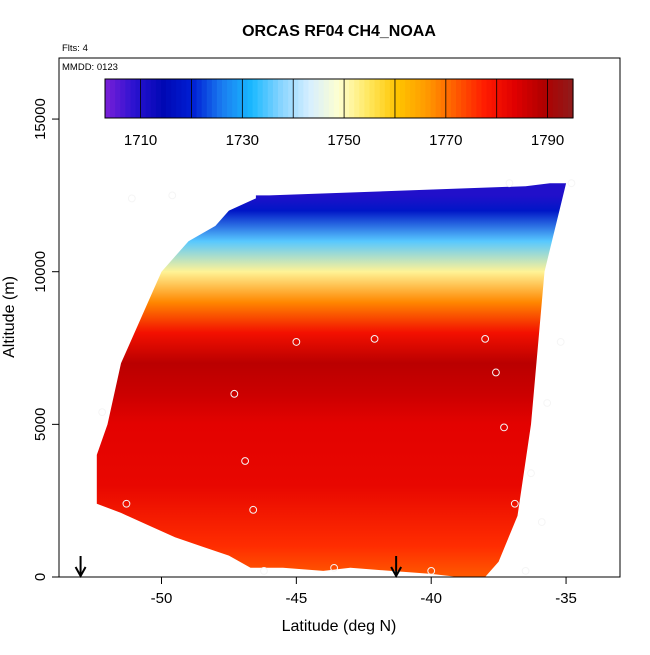 The image size is (650, 655). What do you see at coordinates (445, 140) in the screenshot?
I see `colorbar-tick-label: 1770` at bounding box center [445, 140].